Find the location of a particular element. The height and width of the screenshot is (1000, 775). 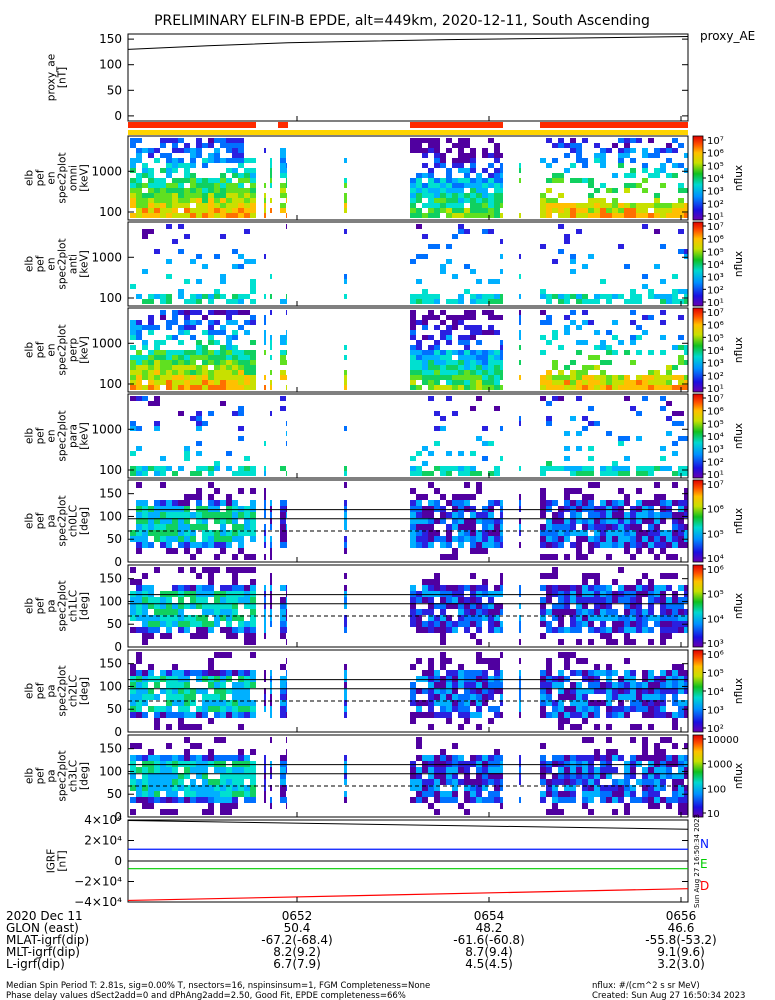

panel-elb_pef_en_spec2plot_perp-ylabel: elb is located at coordinates (30, 350).